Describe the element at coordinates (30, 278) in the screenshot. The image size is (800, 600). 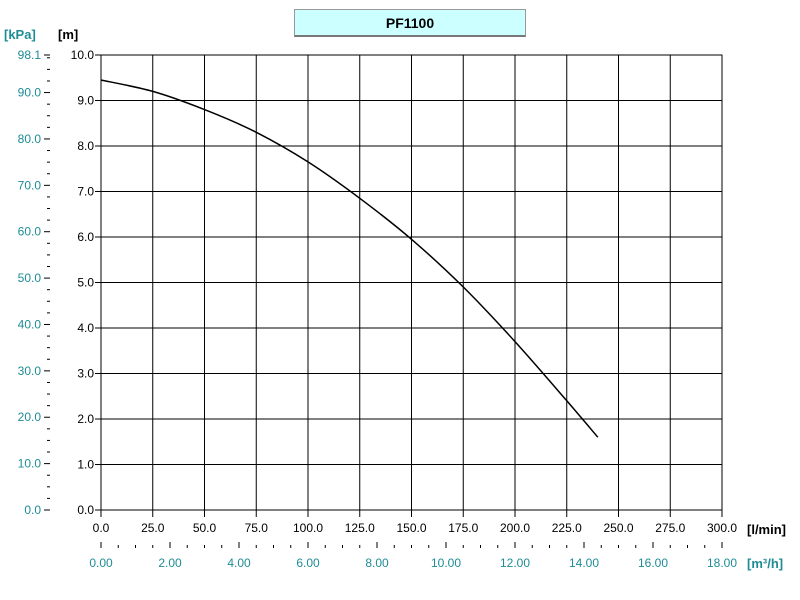
I see `y2-tick-label: 50.0` at that location.